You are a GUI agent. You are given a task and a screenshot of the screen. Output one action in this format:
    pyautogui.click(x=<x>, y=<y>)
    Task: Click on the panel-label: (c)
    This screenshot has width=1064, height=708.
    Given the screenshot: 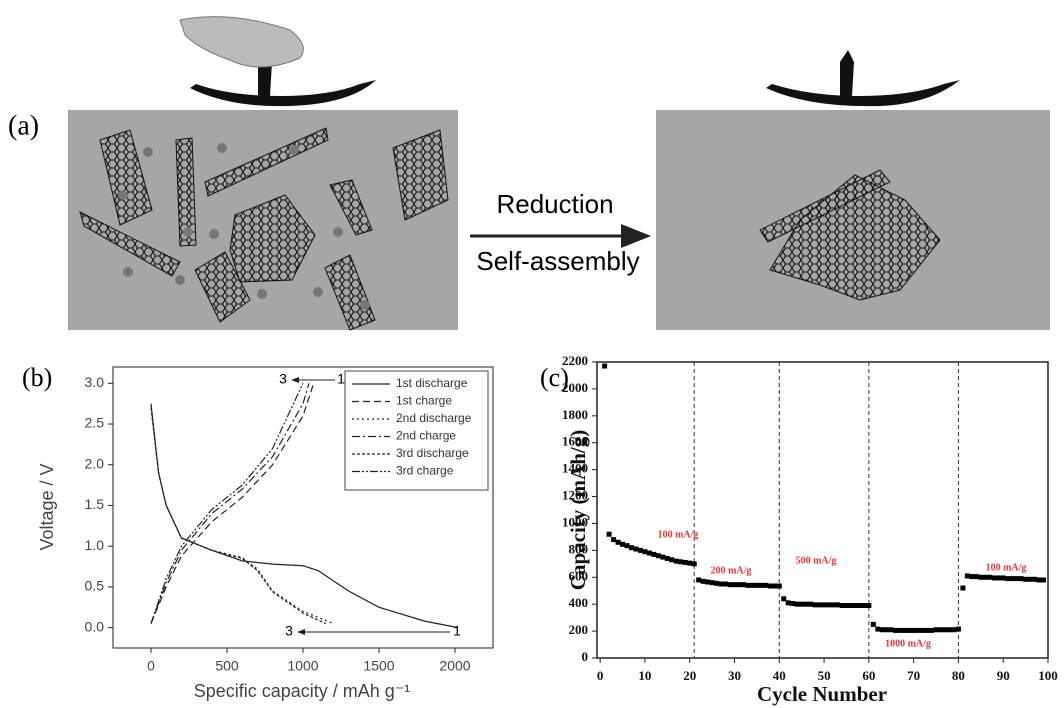 What is the action you would take?
    pyautogui.click(x=554, y=377)
    